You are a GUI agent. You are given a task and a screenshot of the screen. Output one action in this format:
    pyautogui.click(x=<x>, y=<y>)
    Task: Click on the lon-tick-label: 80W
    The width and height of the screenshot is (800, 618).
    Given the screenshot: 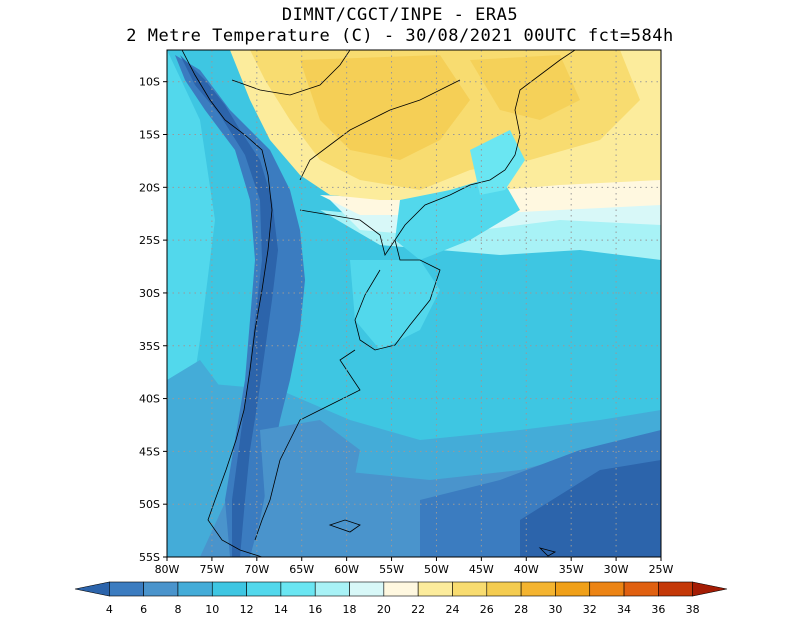 What is the action you would take?
    pyautogui.click(x=167, y=569)
    